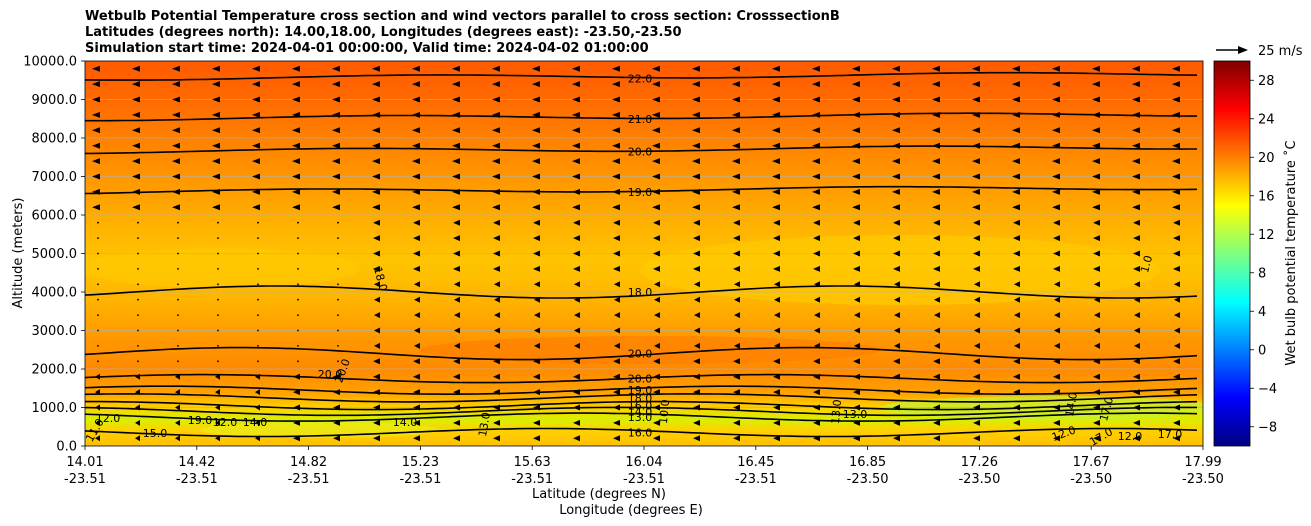  Describe the element at coordinates (1130, 436) in the screenshot. I see `contour-label: 12.0` at that location.